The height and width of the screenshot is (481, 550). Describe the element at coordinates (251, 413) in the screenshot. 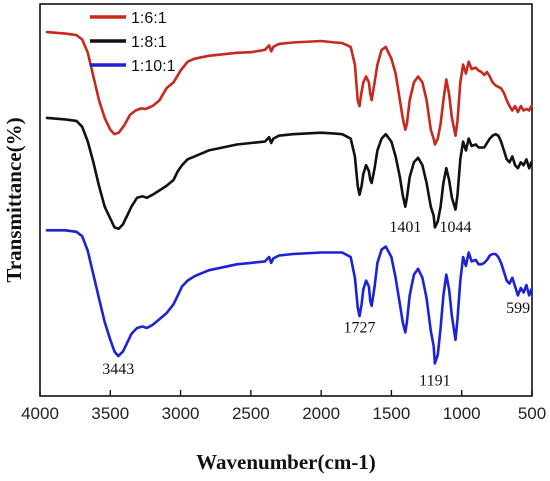

I see `x-tick-label: 2500` at that location.